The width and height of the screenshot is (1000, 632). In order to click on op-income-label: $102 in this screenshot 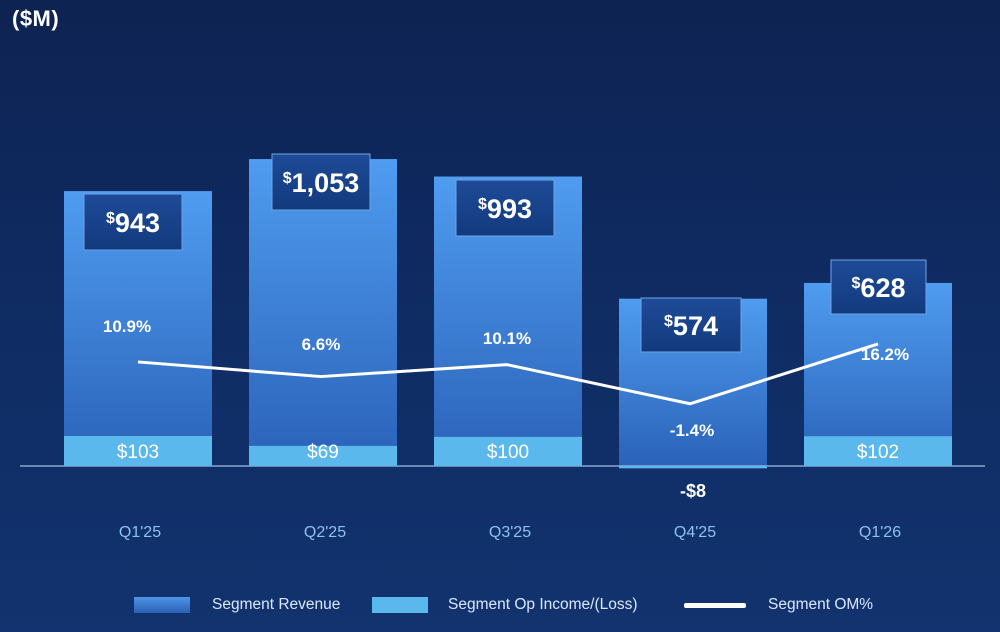, I will do `click(878, 452)`.